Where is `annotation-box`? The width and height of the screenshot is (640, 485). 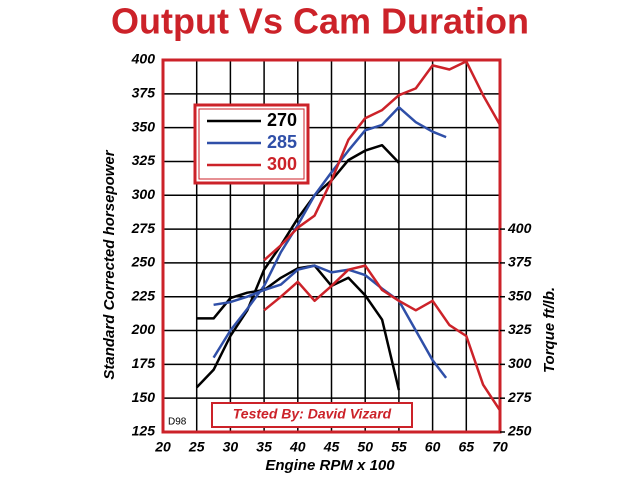
annotation-box is located at coordinates (312, 415).